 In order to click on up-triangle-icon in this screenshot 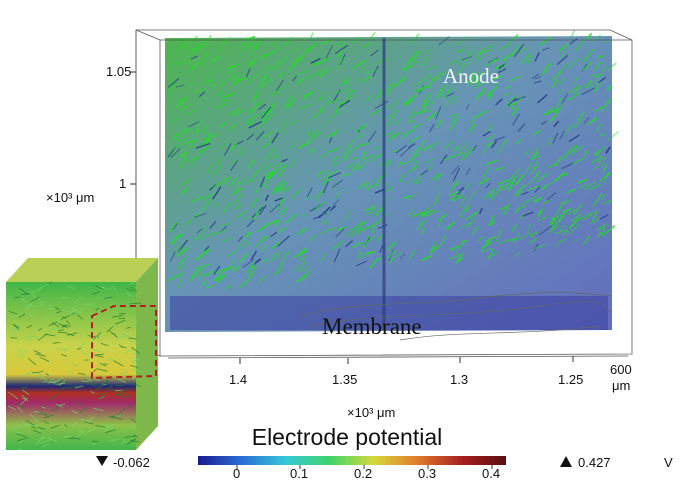, I will do `click(566, 461)`.